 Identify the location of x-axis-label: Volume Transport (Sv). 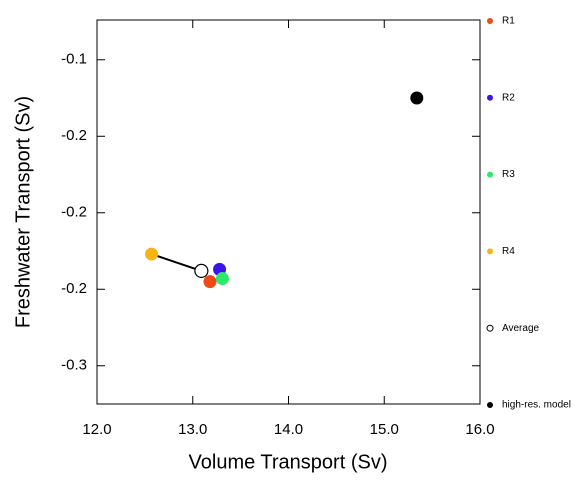
(288, 462).